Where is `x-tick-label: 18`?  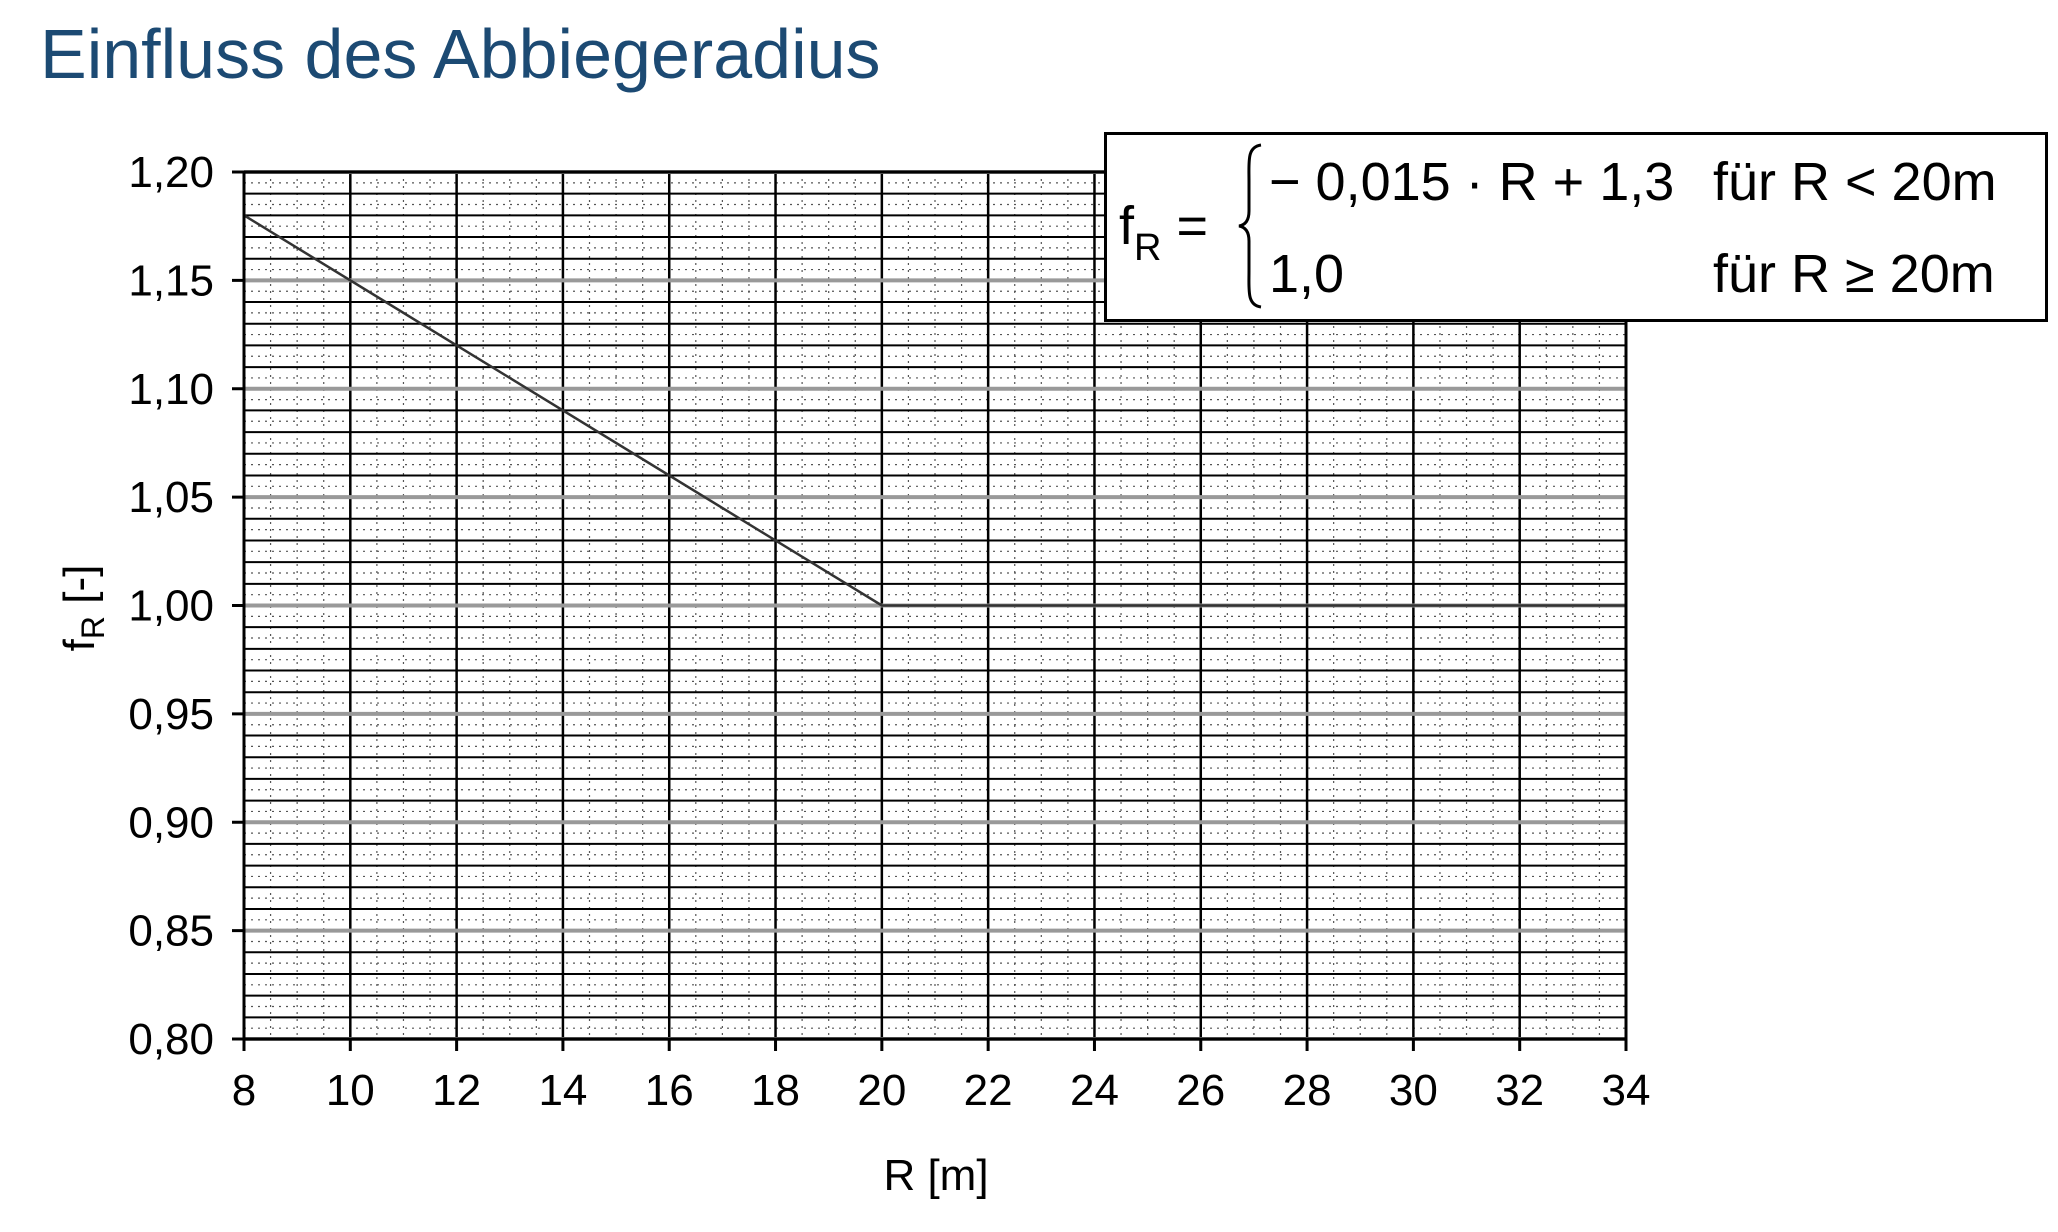
x-tick-label: 18 is located at coordinates (775, 1090).